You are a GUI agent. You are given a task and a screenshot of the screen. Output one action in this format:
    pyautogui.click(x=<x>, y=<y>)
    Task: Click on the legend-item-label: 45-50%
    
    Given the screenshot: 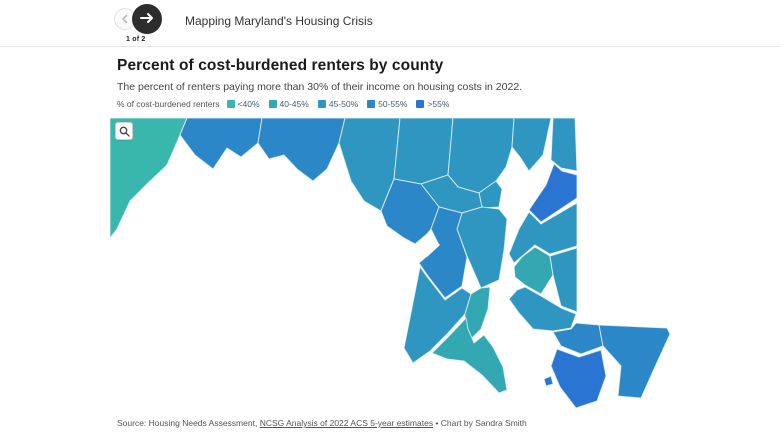 What is the action you would take?
    pyautogui.click(x=343, y=104)
    